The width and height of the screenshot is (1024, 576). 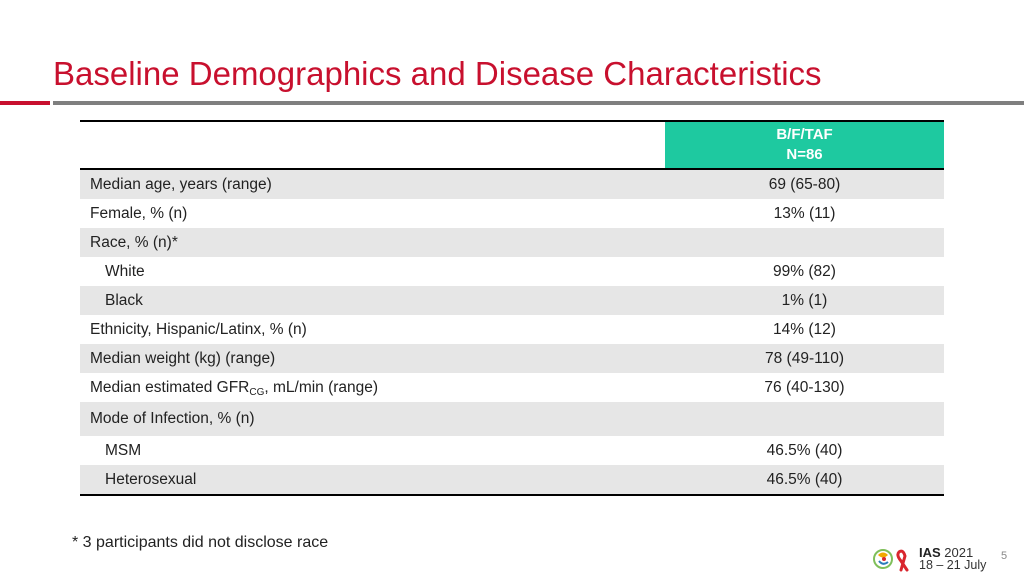 I want to click on table-row-race: Race, % (n)*, so click(x=512, y=242).